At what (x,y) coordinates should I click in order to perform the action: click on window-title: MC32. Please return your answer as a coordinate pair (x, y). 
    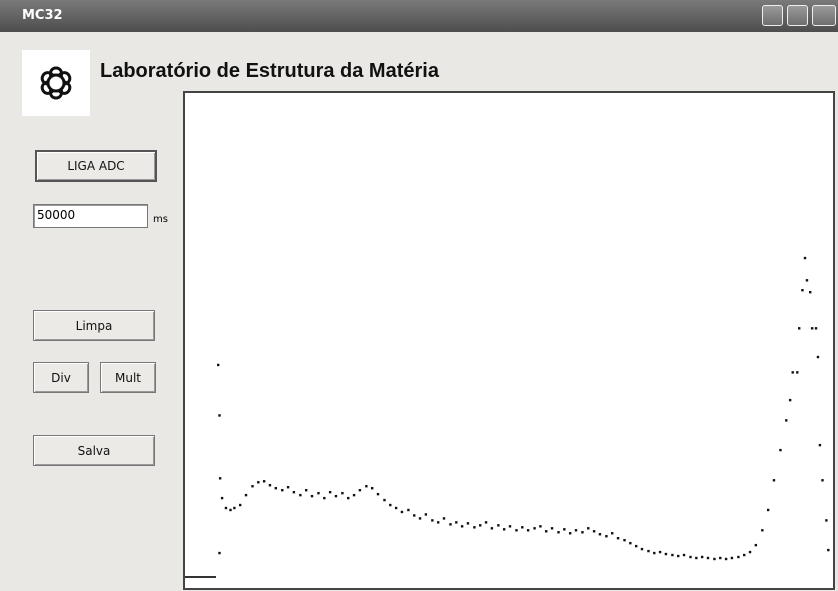
    Looking at the image, I should click on (42, 15).